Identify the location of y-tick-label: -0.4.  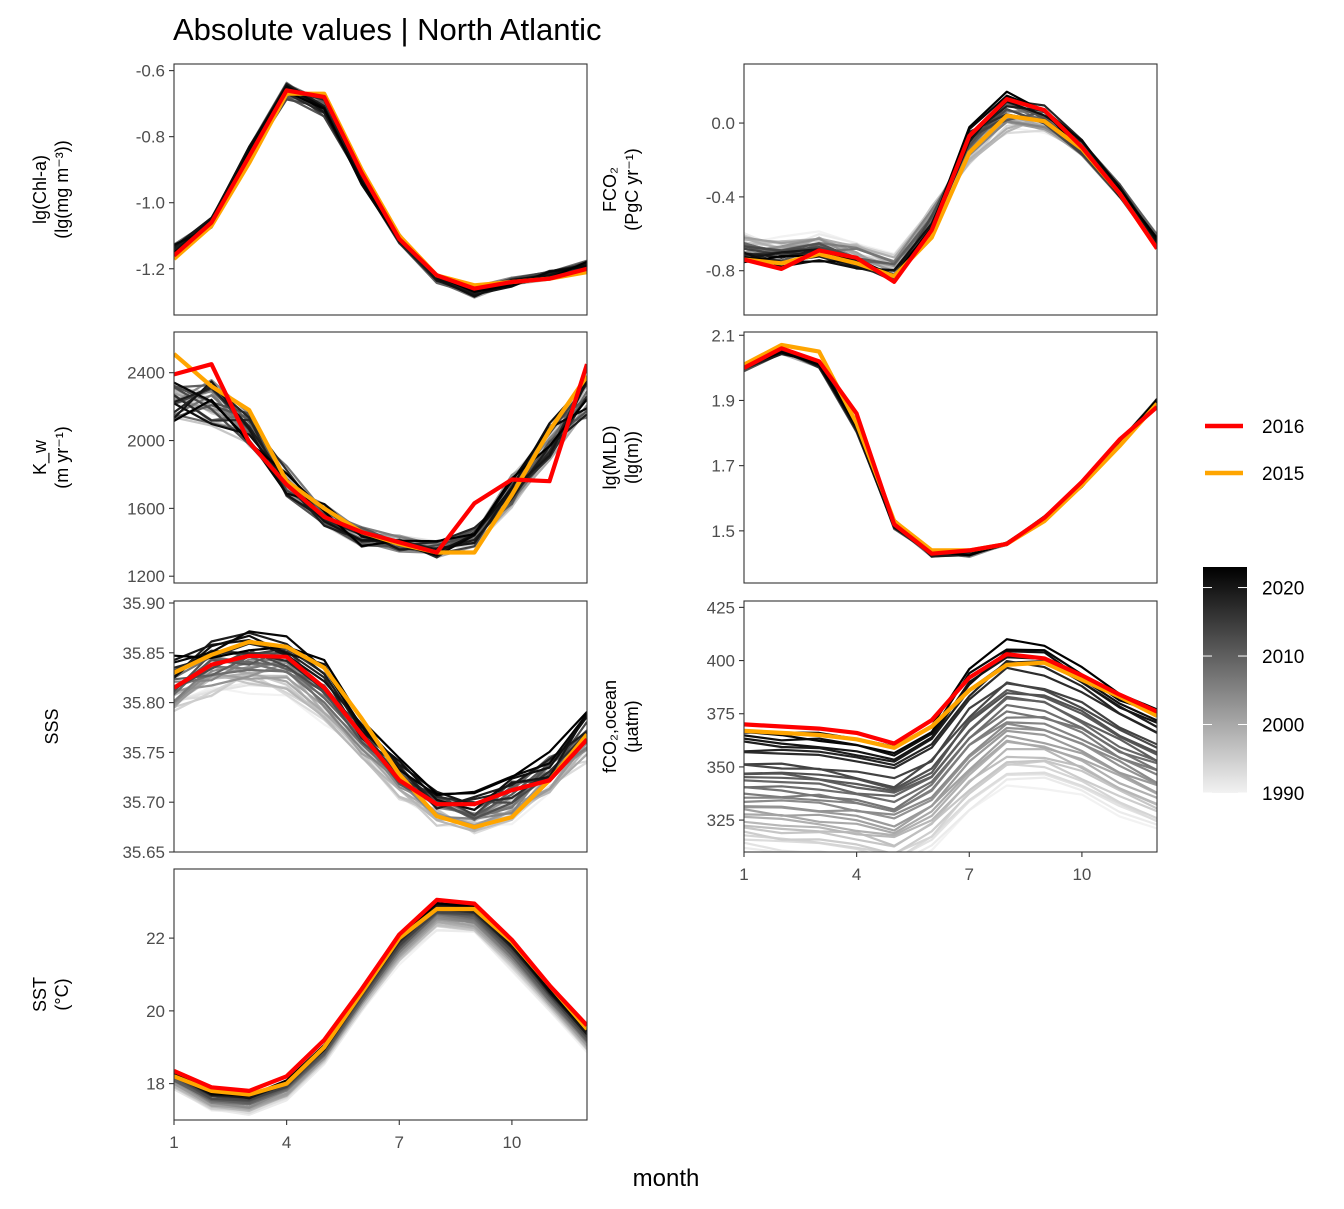
(720, 197).